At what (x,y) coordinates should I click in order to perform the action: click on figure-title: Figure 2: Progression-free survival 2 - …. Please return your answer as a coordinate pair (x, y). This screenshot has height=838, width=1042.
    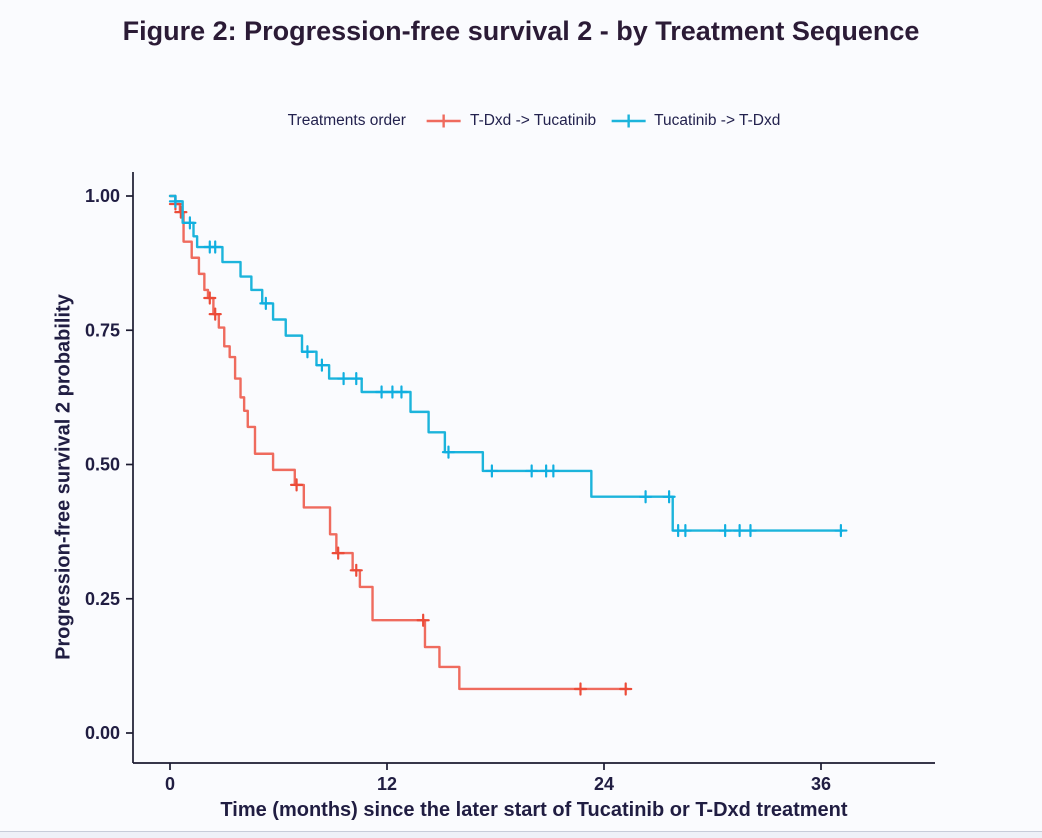
    Looking at the image, I should click on (521, 31).